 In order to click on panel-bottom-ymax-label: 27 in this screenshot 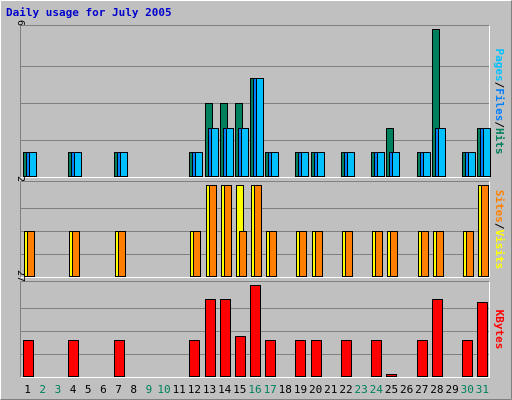, I will do `click(20, 276)`.